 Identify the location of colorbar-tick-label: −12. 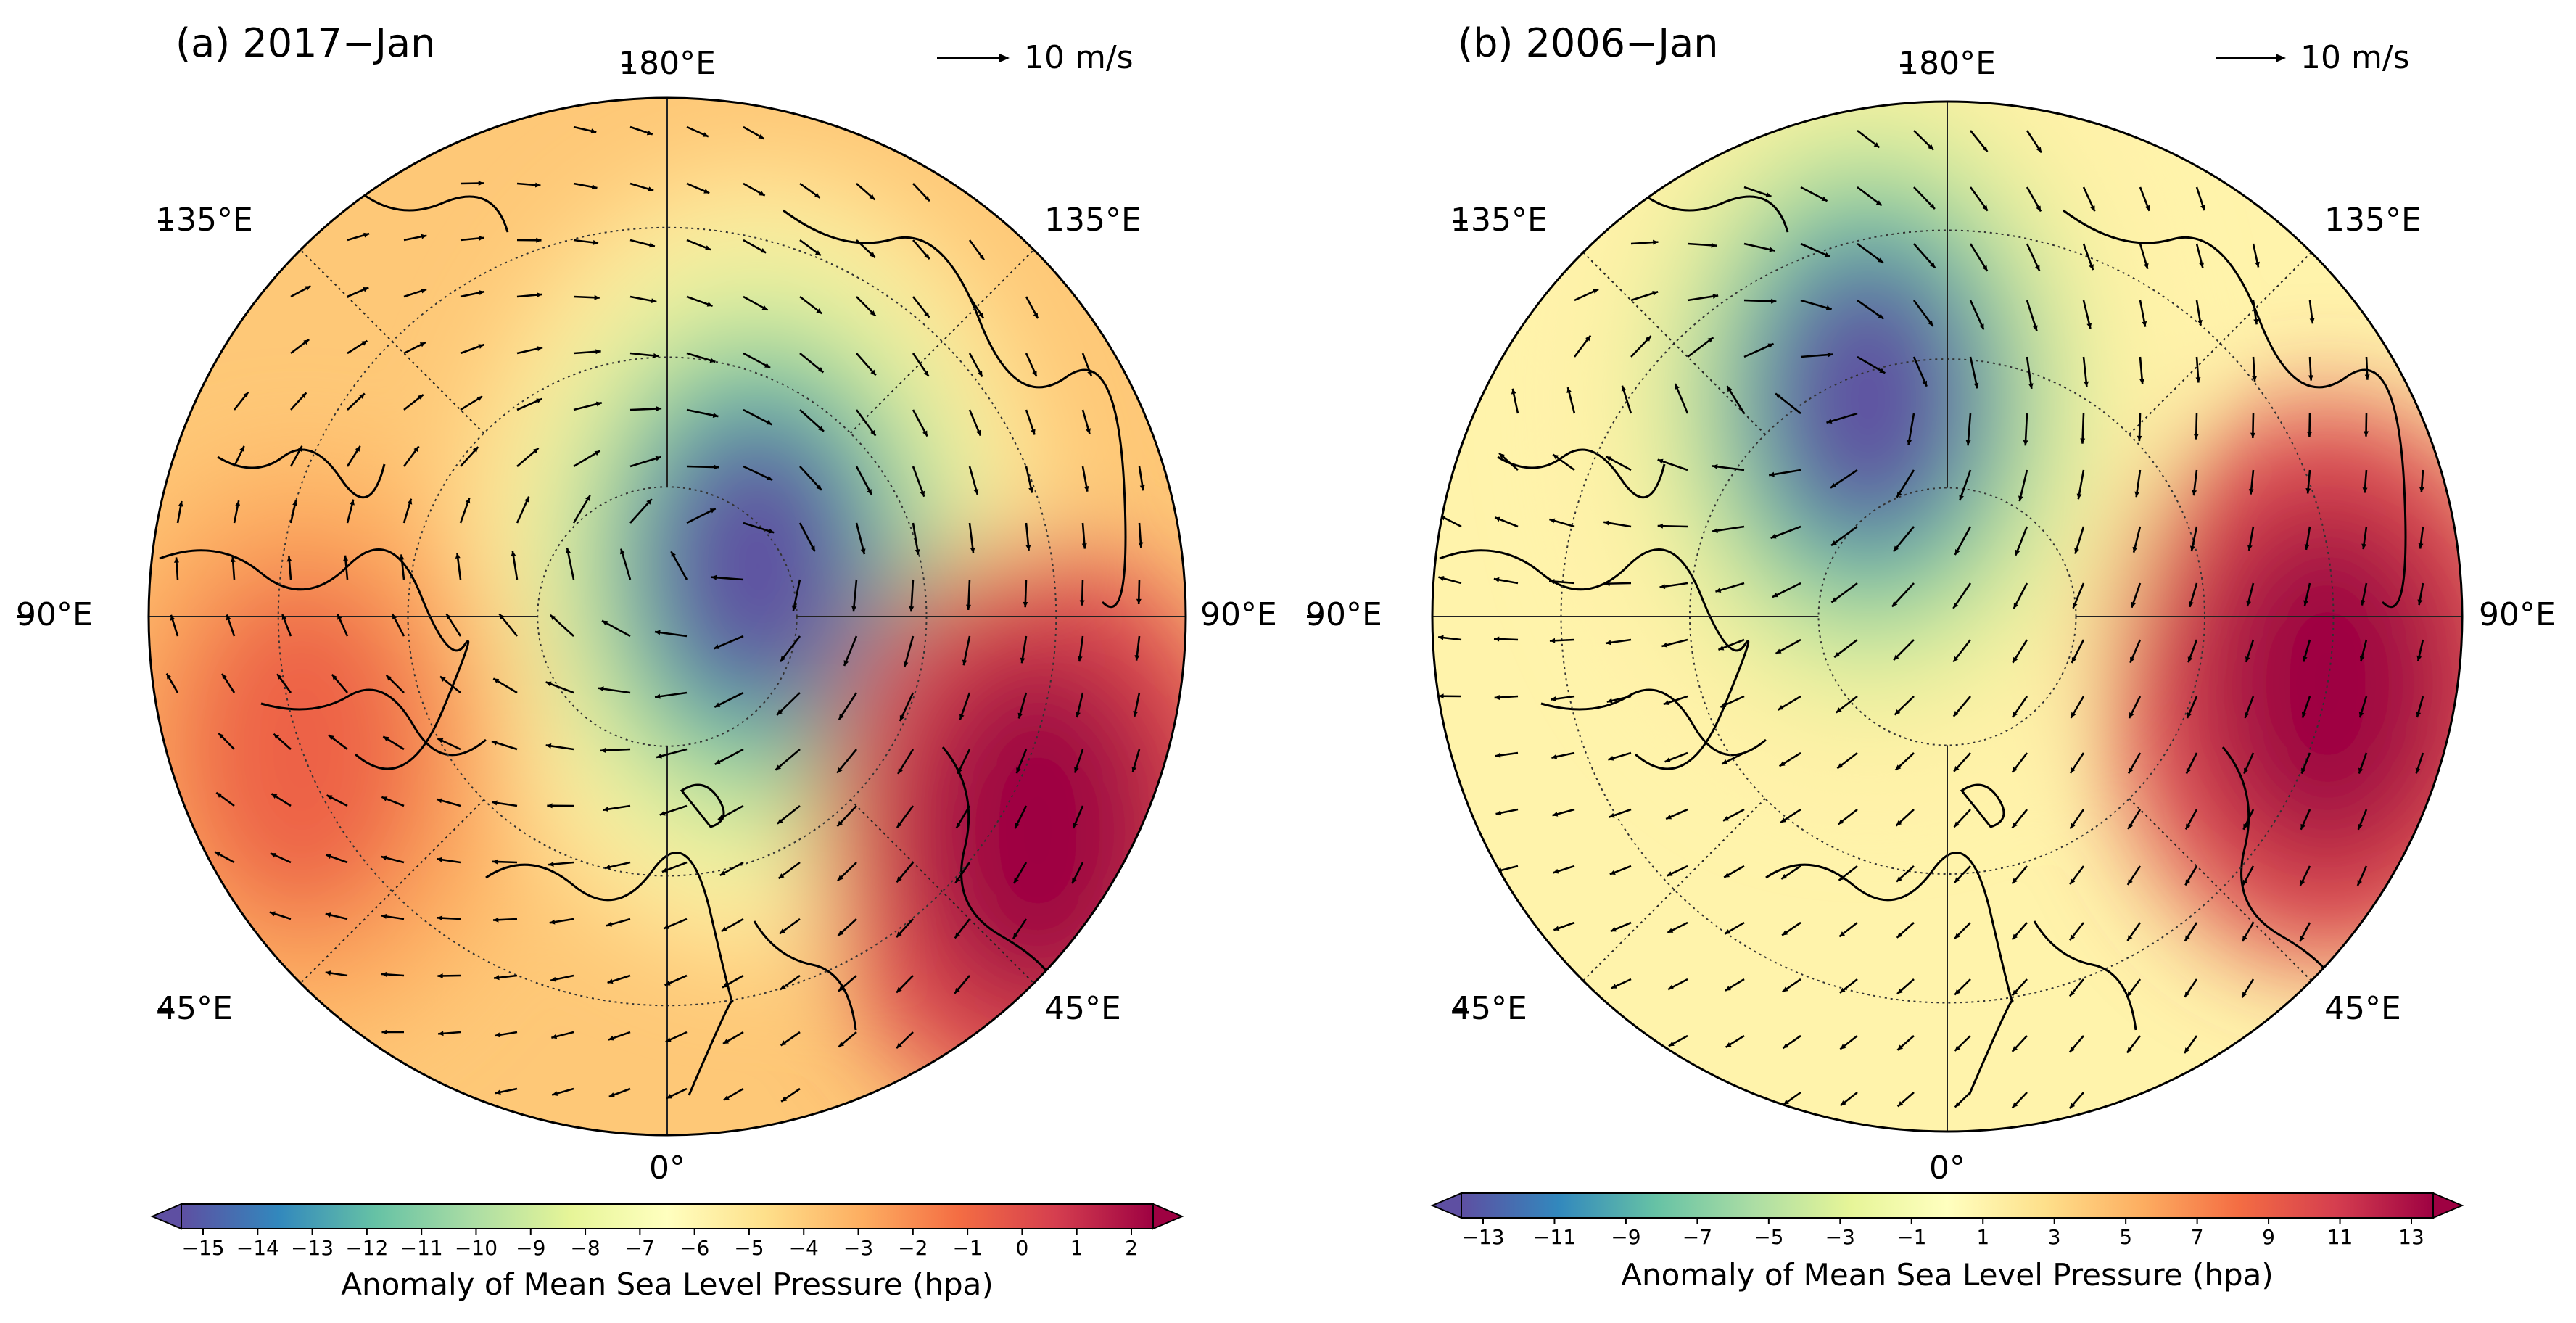
(366, 1248).